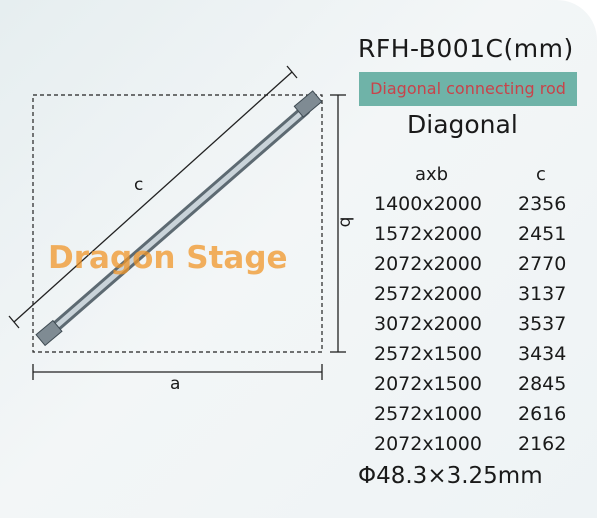 This screenshot has height=518, width=600. I want to click on cell-axb: 2072x1500, so click(428, 384).